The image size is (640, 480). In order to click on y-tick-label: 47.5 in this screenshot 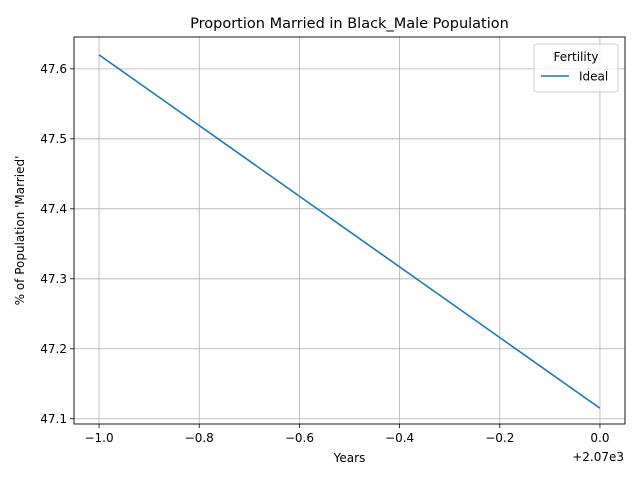, I will do `click(53, 139)`.